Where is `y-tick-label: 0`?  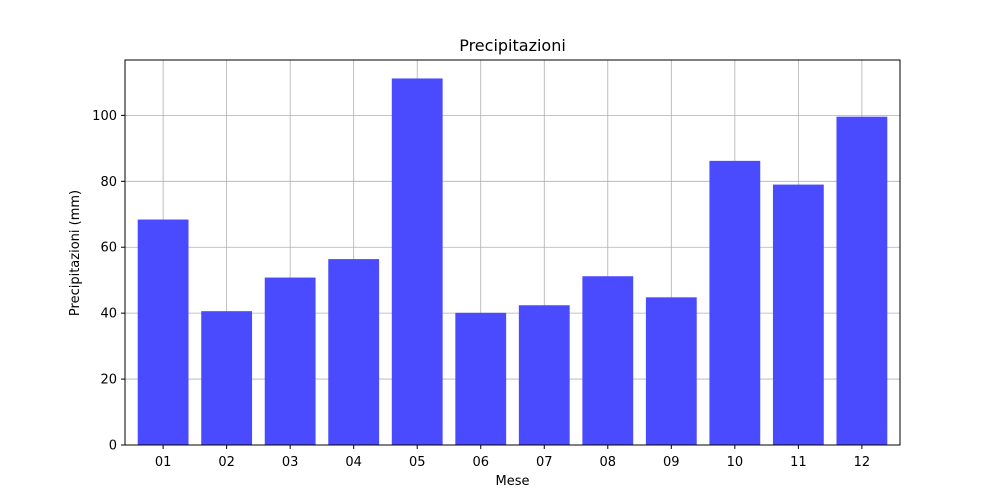 y-tick-label: 0 is located at coordinates (113, 446).